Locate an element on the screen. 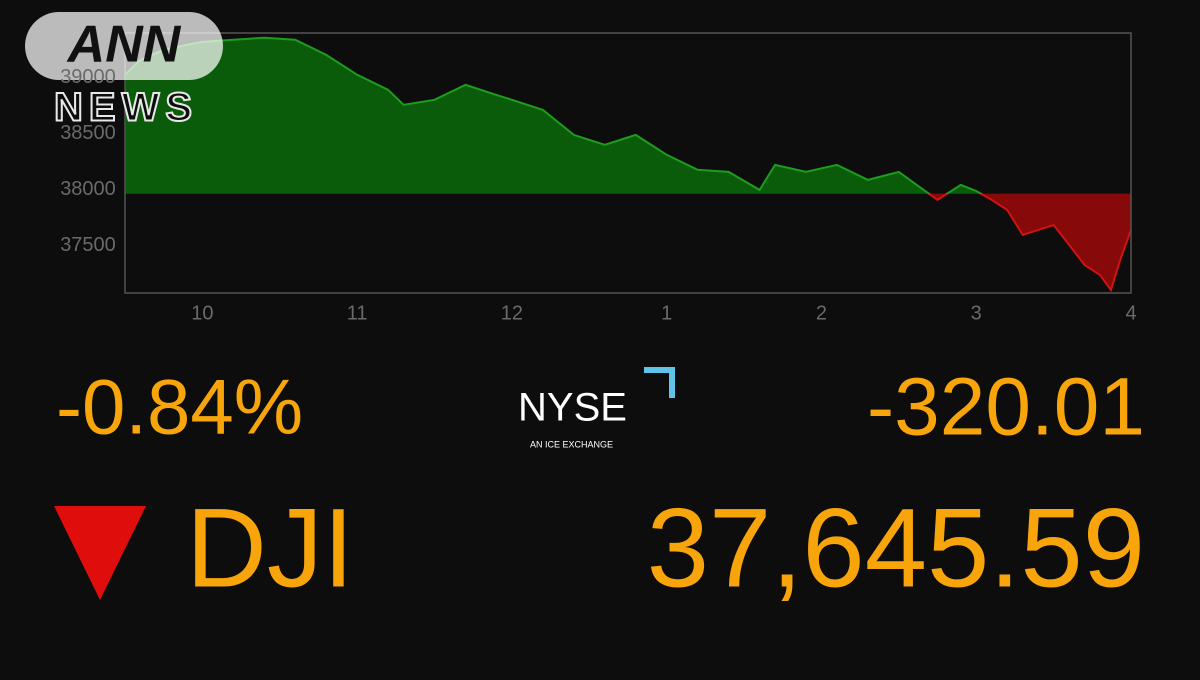  x-tick-label: 10 is located at coordinates (202, 313).